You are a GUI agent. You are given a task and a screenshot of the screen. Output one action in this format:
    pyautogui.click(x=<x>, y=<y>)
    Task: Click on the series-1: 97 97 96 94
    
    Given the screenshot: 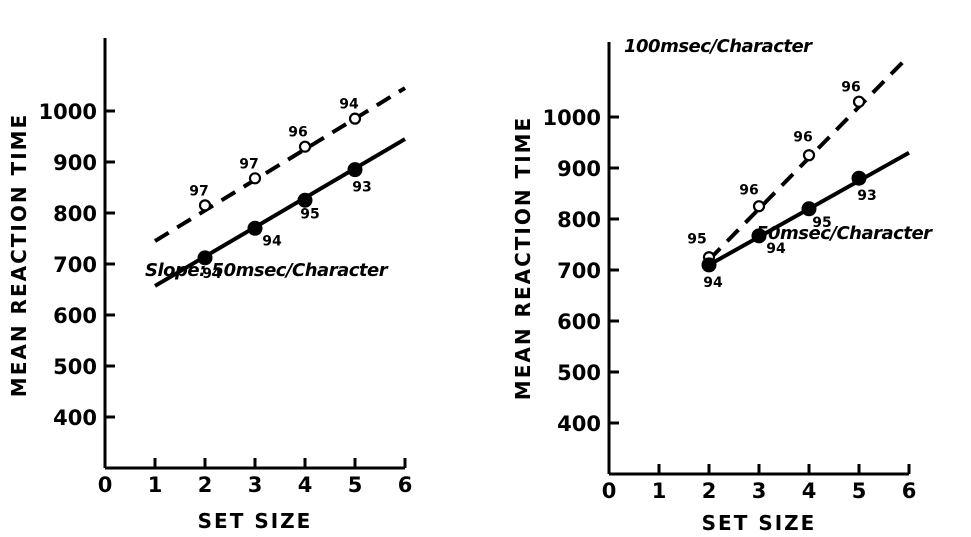 What is the action you would take?
    pyautogui.click(x=280, y=164)
    